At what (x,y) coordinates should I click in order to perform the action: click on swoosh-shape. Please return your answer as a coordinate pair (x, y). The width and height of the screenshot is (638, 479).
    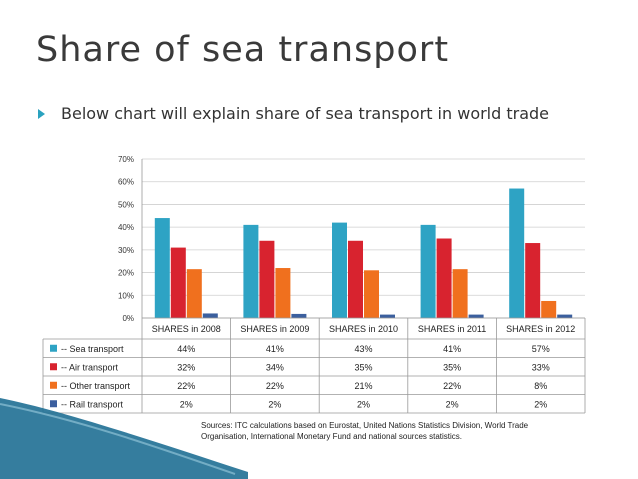
    Looking at the image, I should click on (124, 438).